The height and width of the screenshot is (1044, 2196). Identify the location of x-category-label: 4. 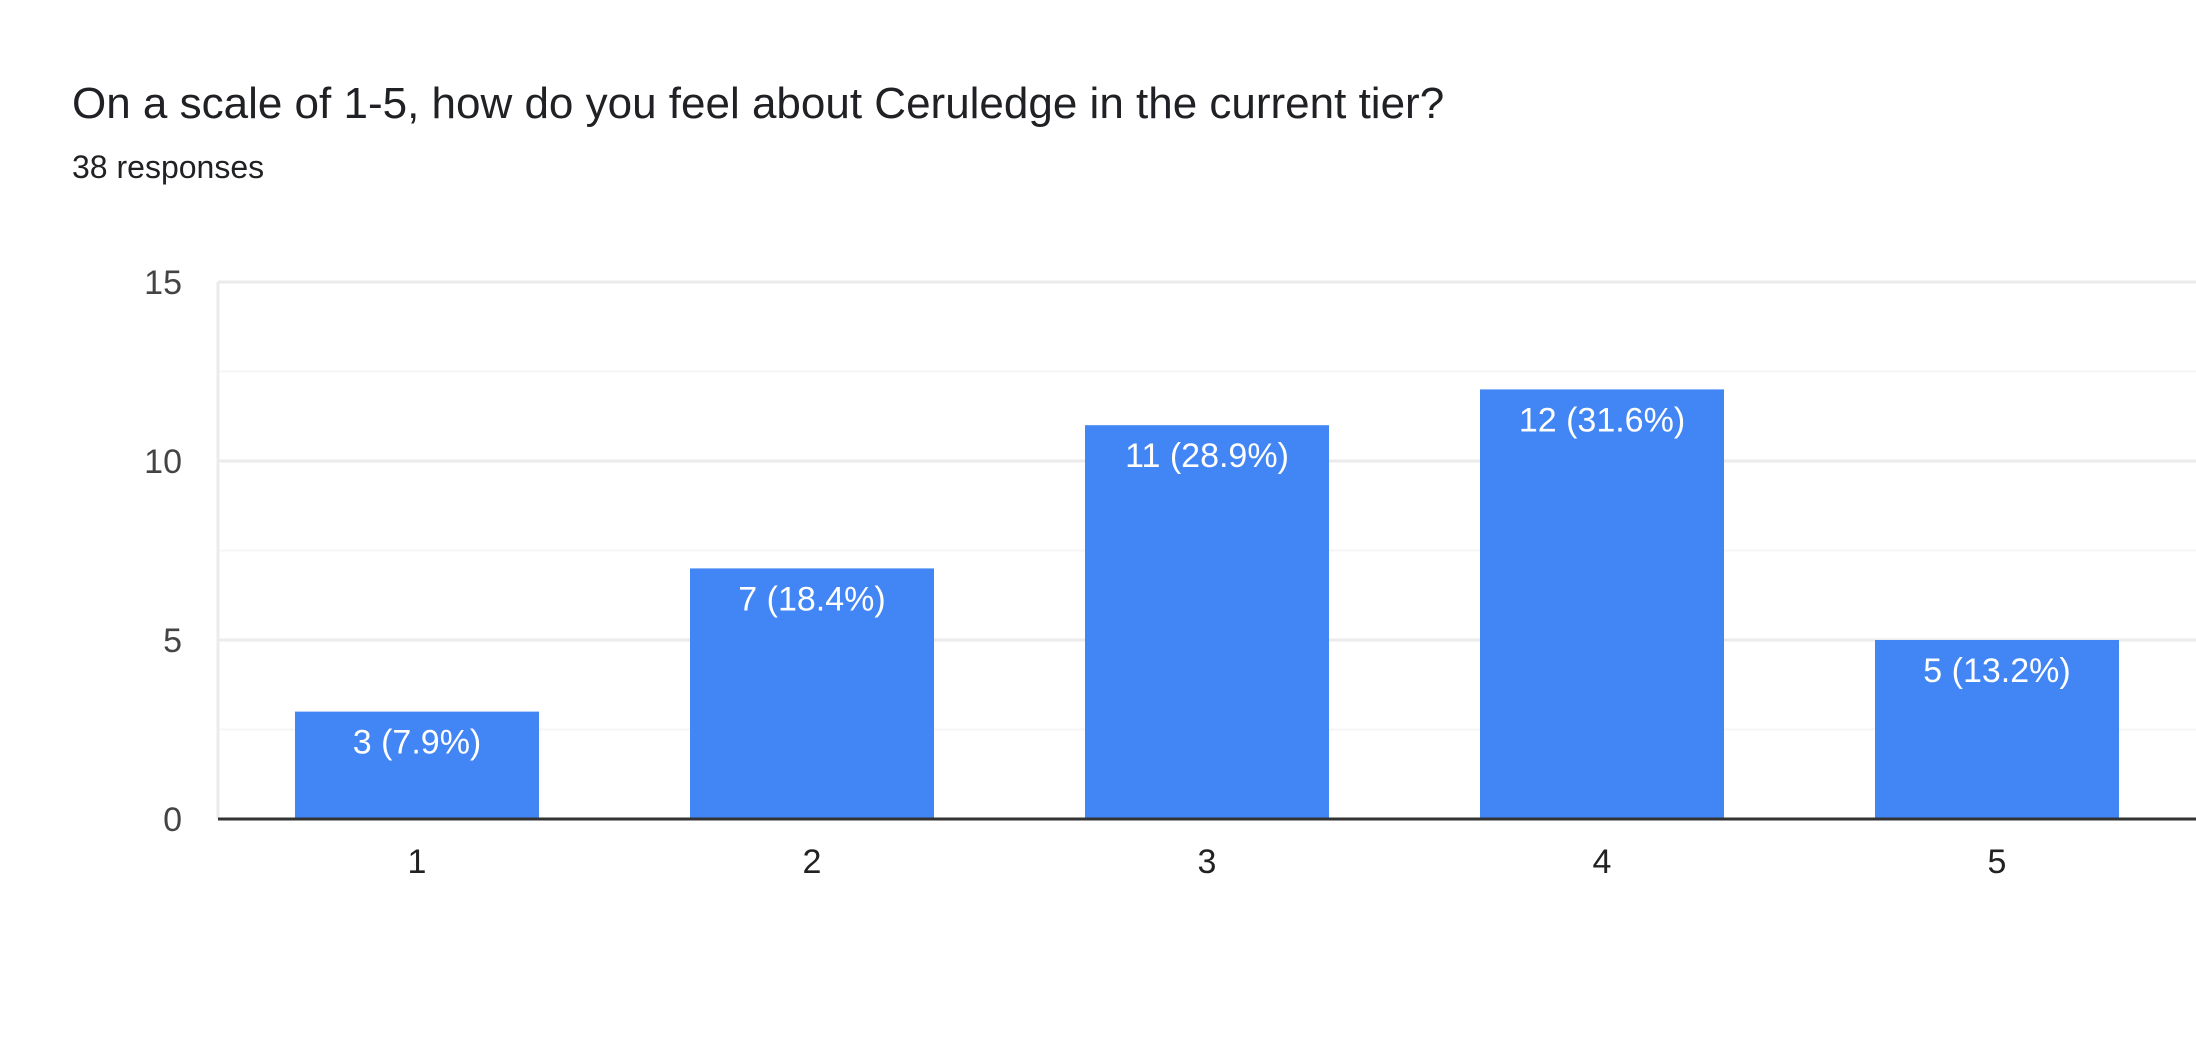
(1602, 862).